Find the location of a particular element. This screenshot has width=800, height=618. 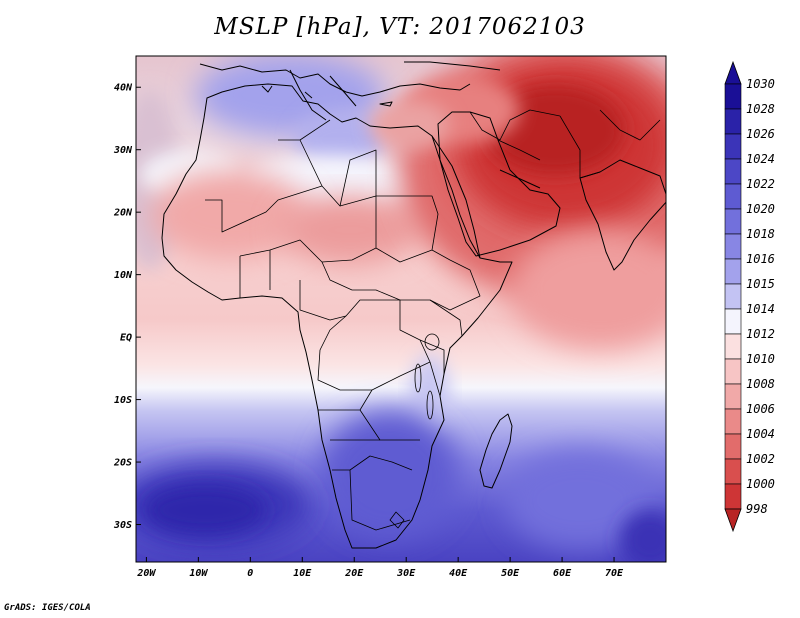

y-tick-label: 30N is located at coordinates (123, 150).